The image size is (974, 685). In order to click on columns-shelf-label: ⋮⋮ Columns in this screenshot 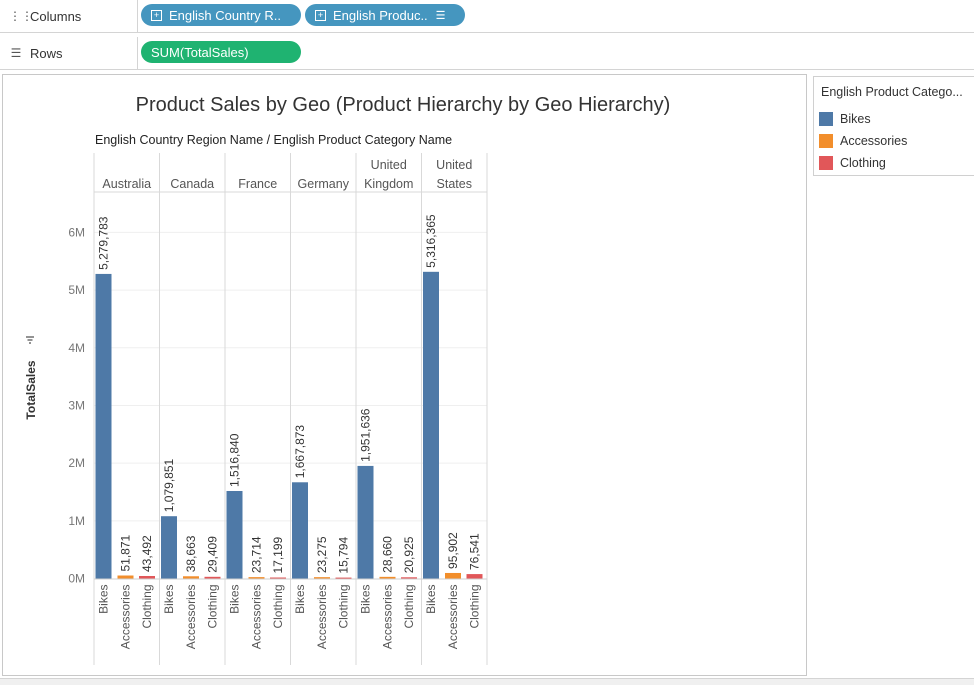, I will do `click(69, 16)`.